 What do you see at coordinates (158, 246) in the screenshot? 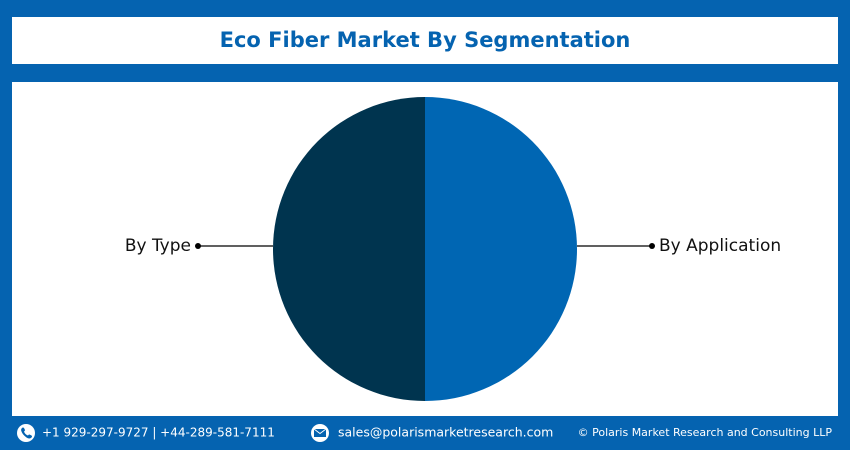
I see `slice-label: By Type` at bounding box center [158, 246].